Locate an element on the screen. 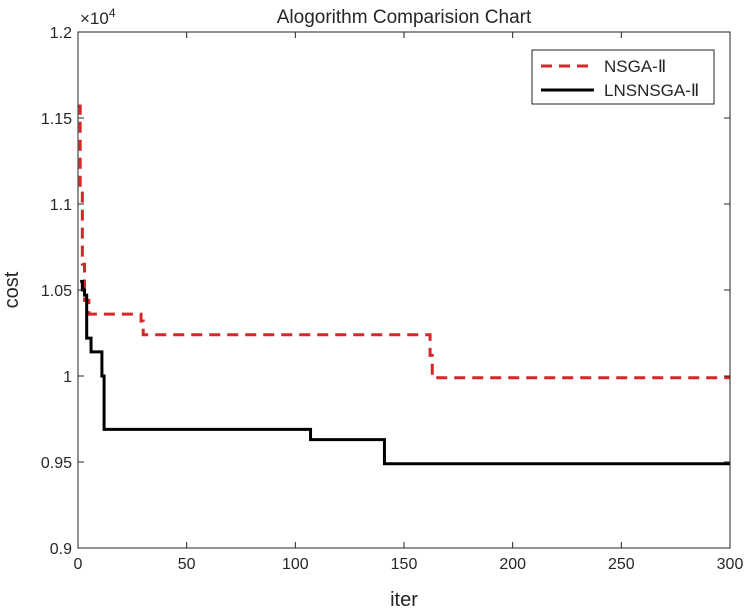 This screenshot has width=750, height=616. chart-title: Alogorithm Comparision Chart is located at coordinates (404, 17).